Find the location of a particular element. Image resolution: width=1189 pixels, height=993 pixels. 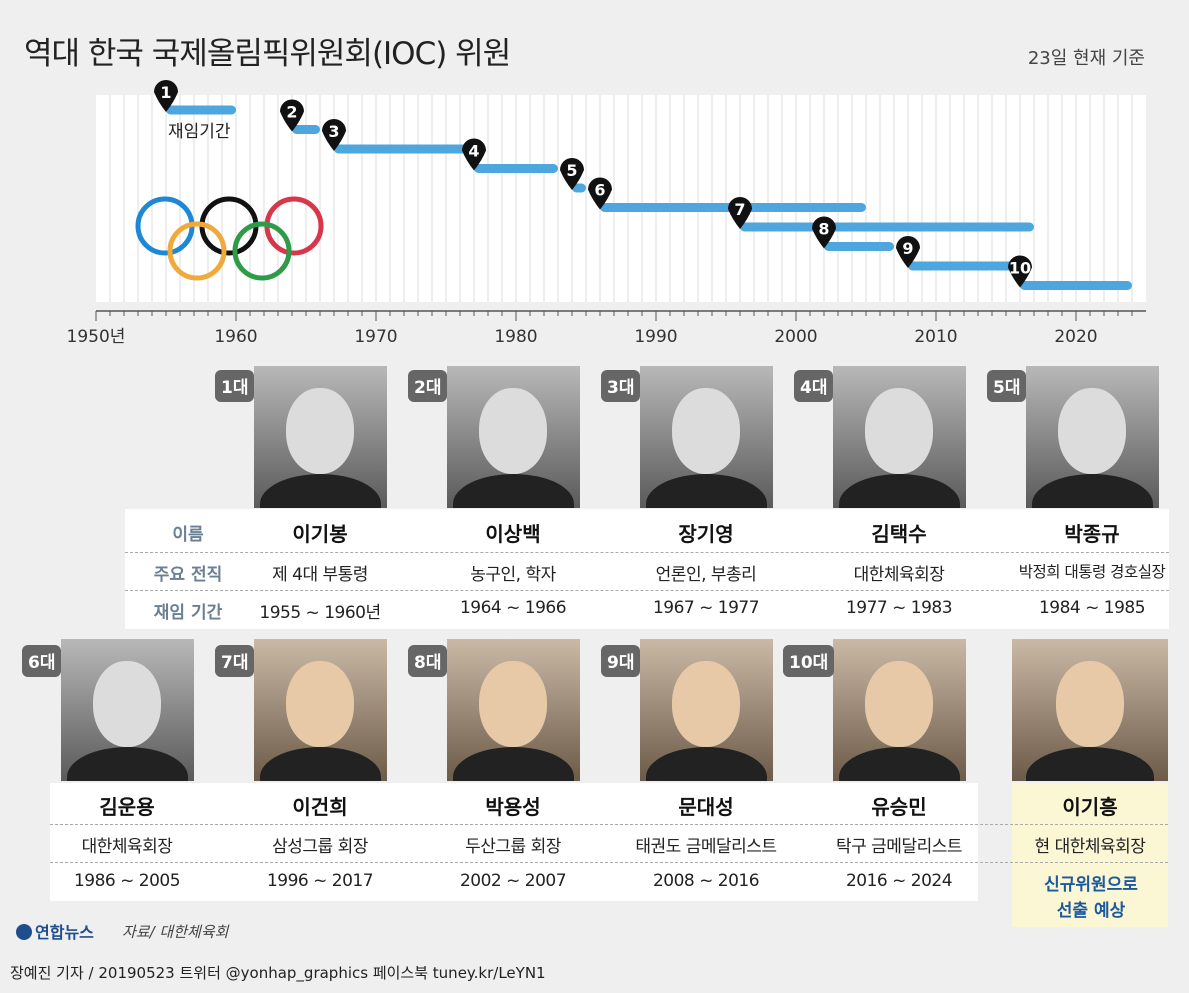

member-7-photo is located at coordinates (320, 710).